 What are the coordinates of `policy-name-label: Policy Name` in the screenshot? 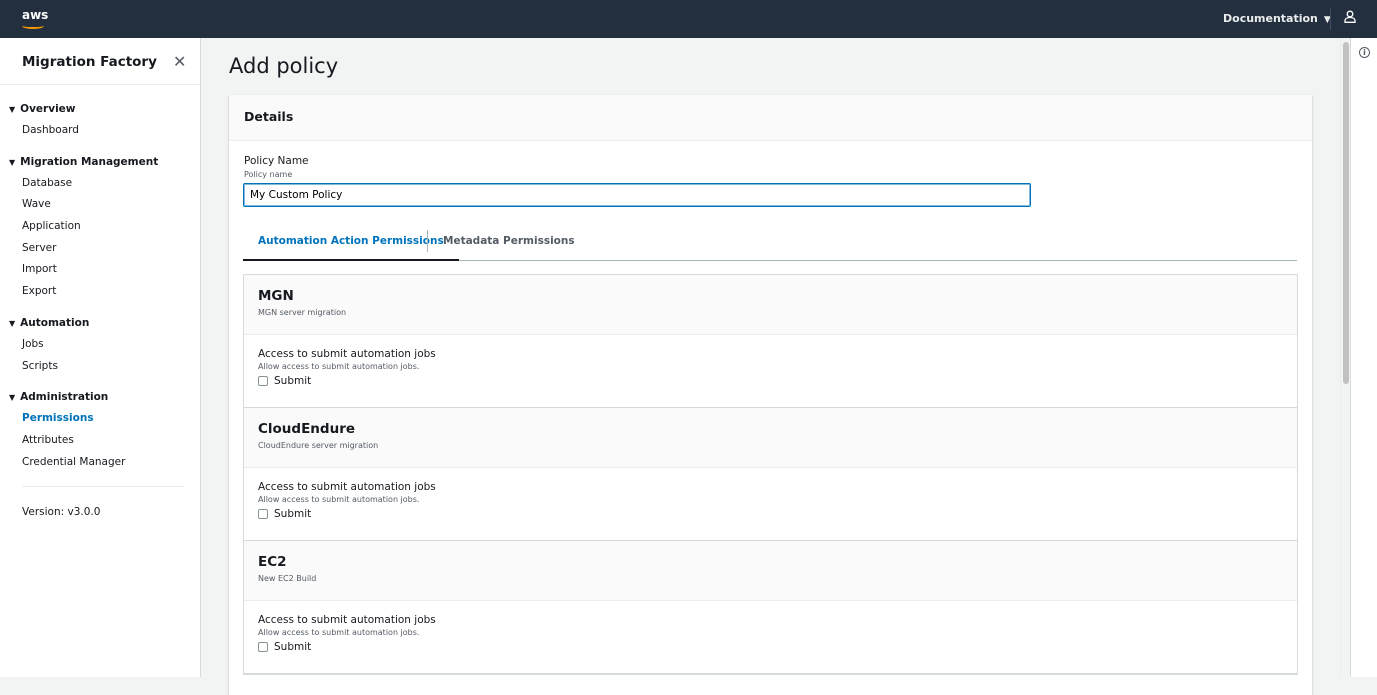 It's located at (276, 161).